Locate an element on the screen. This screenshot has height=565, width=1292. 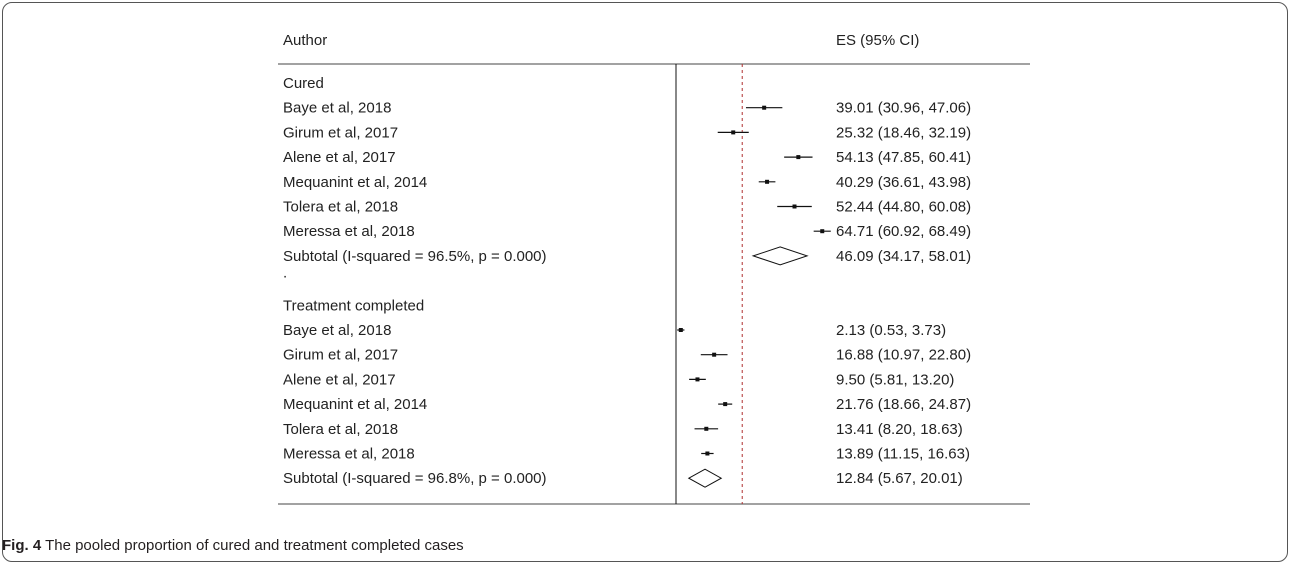
header-es: ES (95% CI) is located at coordinates (877, 40).